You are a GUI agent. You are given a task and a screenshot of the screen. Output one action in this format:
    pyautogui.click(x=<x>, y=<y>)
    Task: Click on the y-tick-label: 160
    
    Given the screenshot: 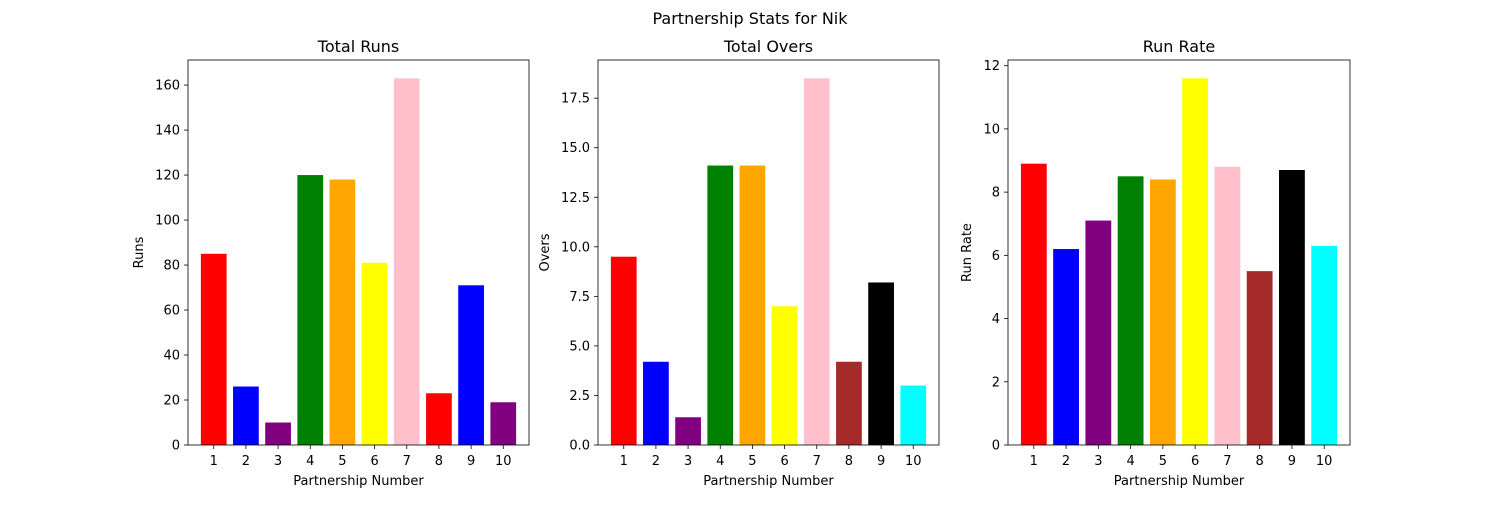 What is the action you would take?
    pyautogui.click(x=167, y=86)
    